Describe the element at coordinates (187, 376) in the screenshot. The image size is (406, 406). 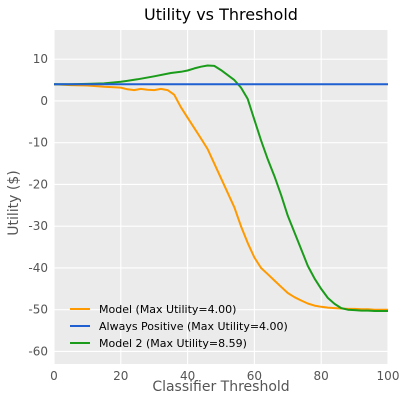
I see `x-tick-label: 40` at that location.